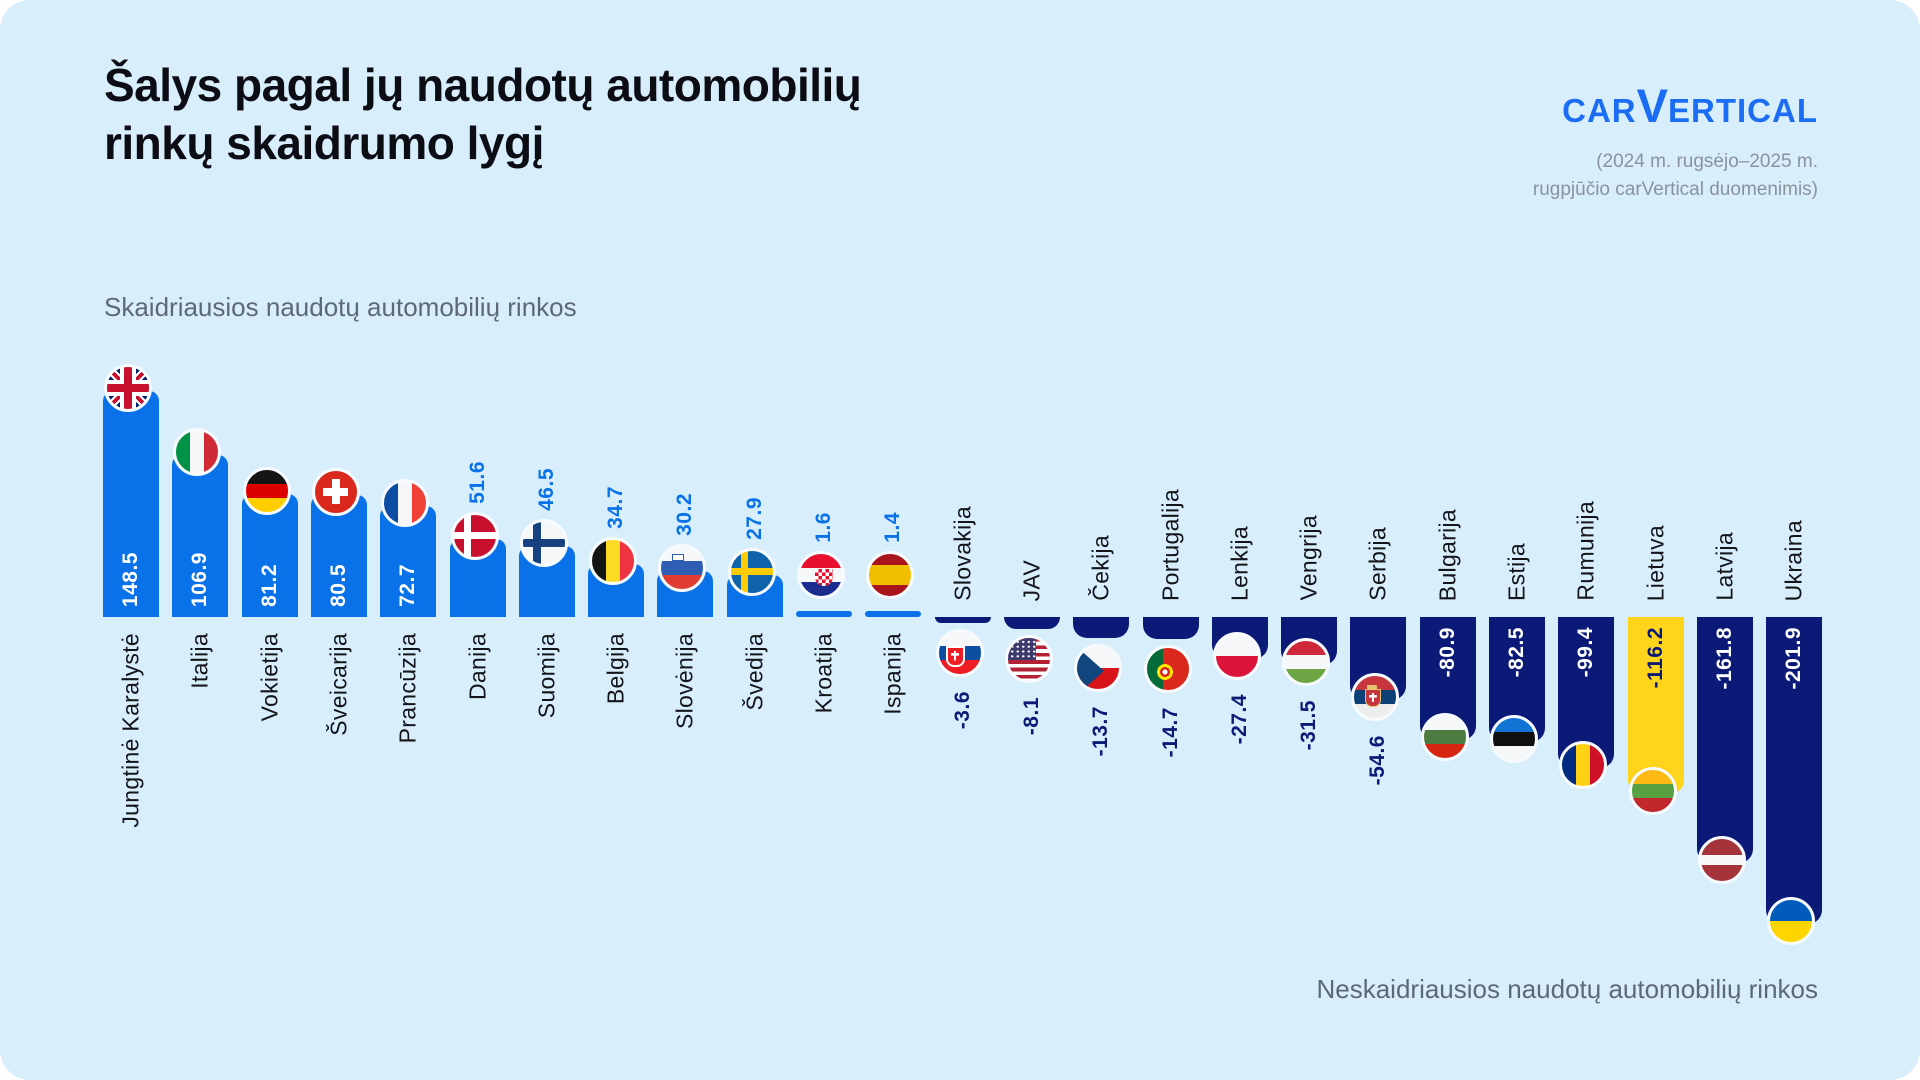 This screenshot has height=1080, width=1920. What do you see at coordinates (1724, 740) in the screenshot?
I see `latvia-bar` at bounding box center [1724, 740].